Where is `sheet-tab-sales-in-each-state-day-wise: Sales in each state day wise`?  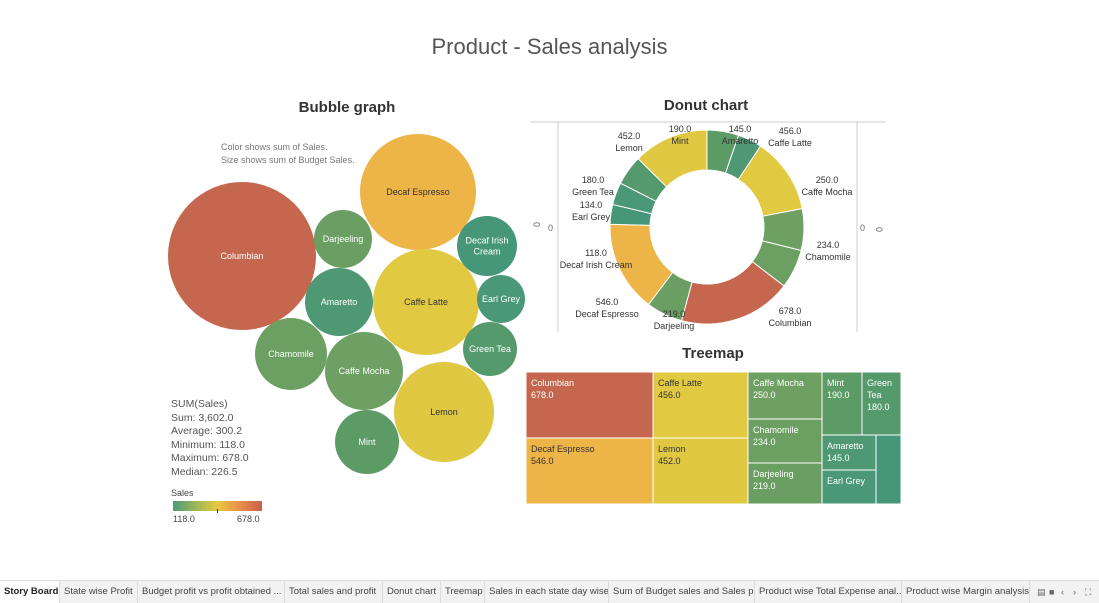 sheet-tab-sales-in-each-state-day-wise: Sales in each state day wise is located at coordinates (547, 592).